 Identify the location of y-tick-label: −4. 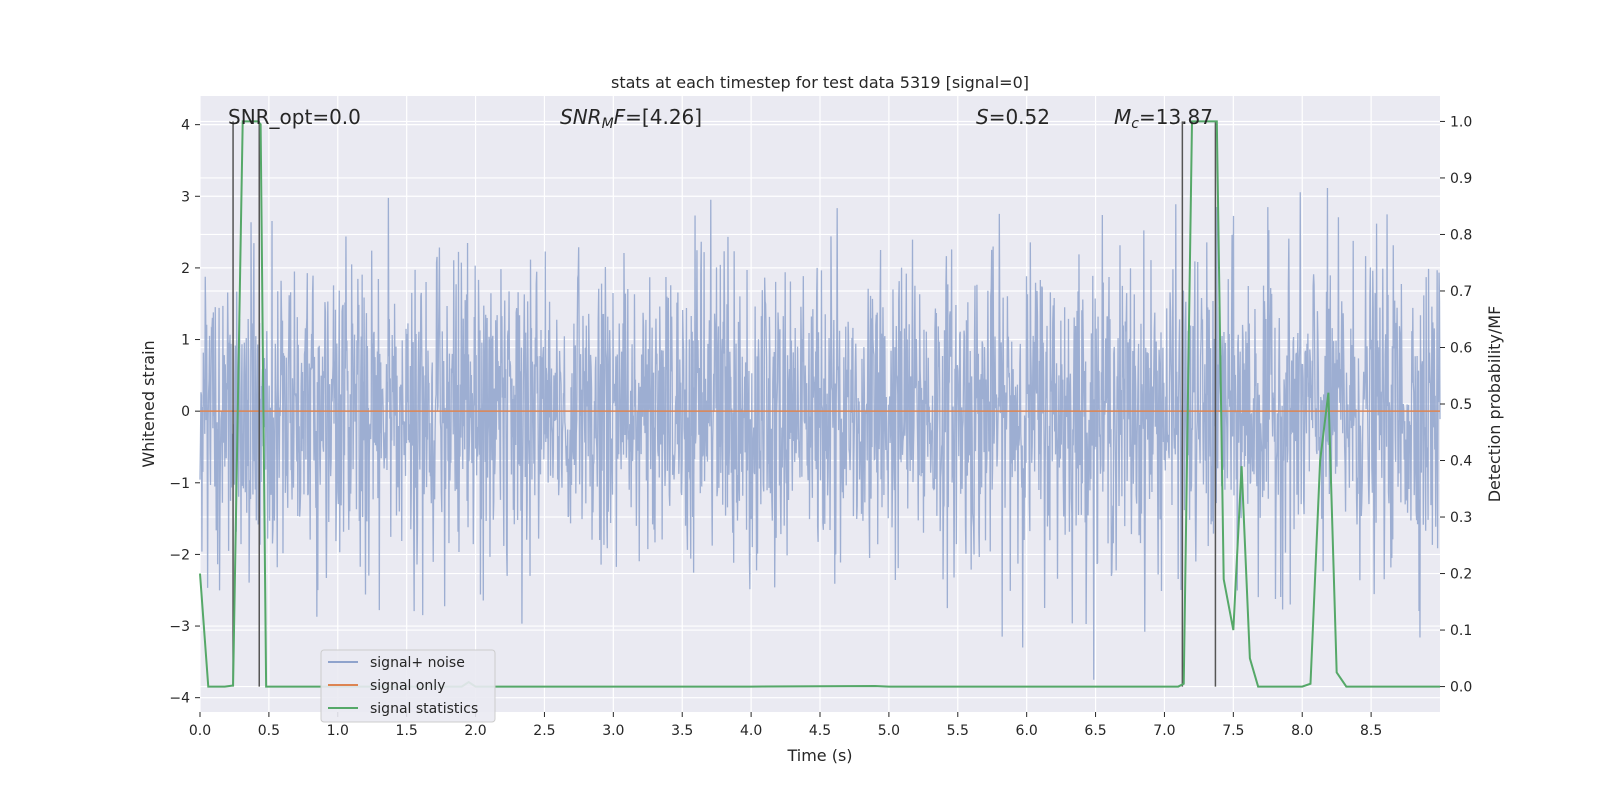
(179, 699).